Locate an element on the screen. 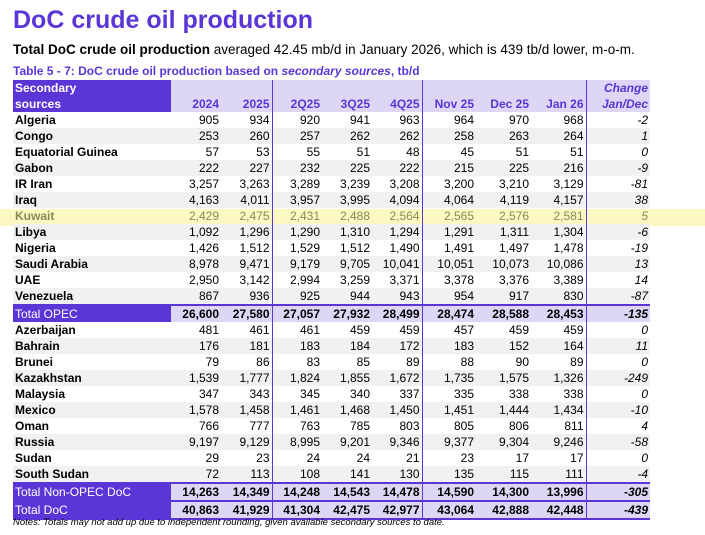 The width and height of the screenshot is (705, 535). cell-value: 41,304 is located at coordinates (297, 510).